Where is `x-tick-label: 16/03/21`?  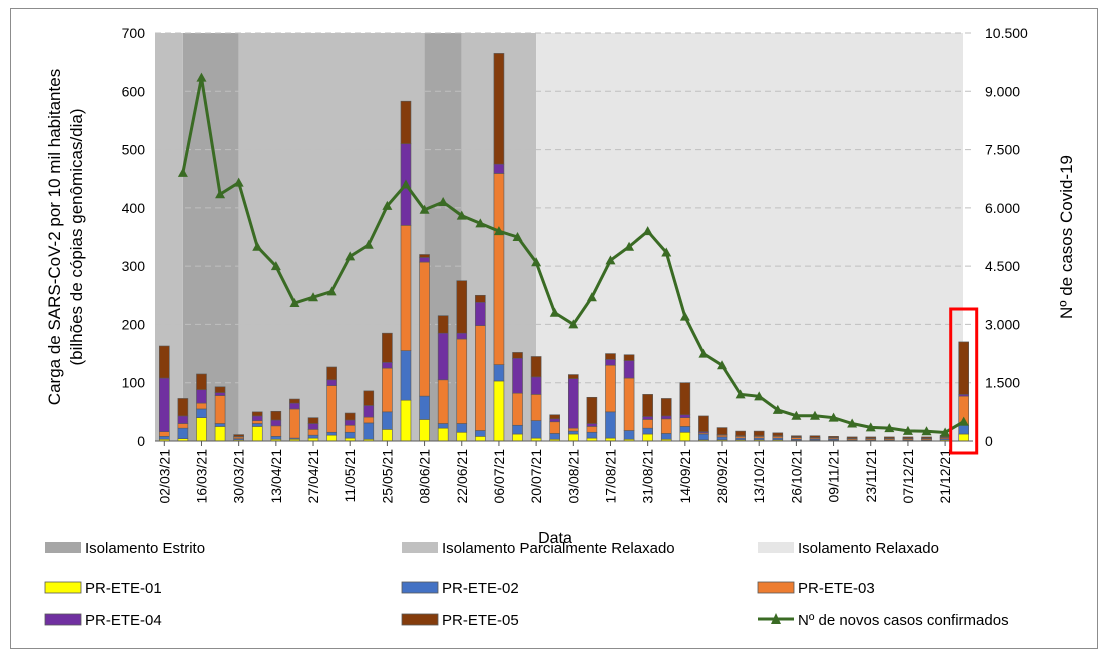 x-tick-label: 16/03/21 is located at coordinates (201, 476).